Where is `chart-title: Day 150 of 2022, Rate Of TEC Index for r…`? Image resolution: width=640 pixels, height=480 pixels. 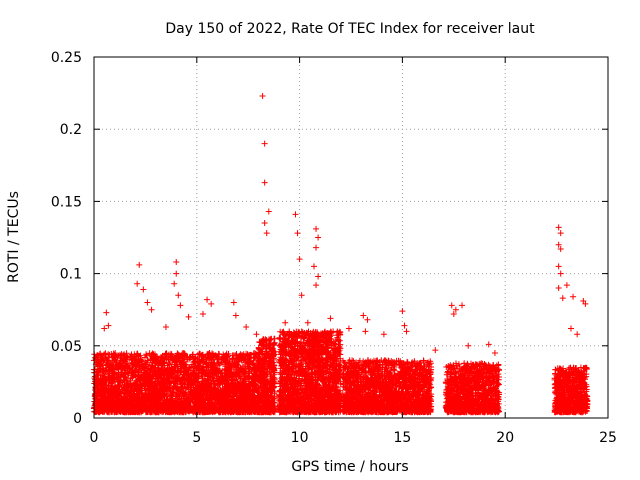
chart-title: Day 150 of 2022, Rate Of TEC Index for r… is located at coordinates (350, 29).